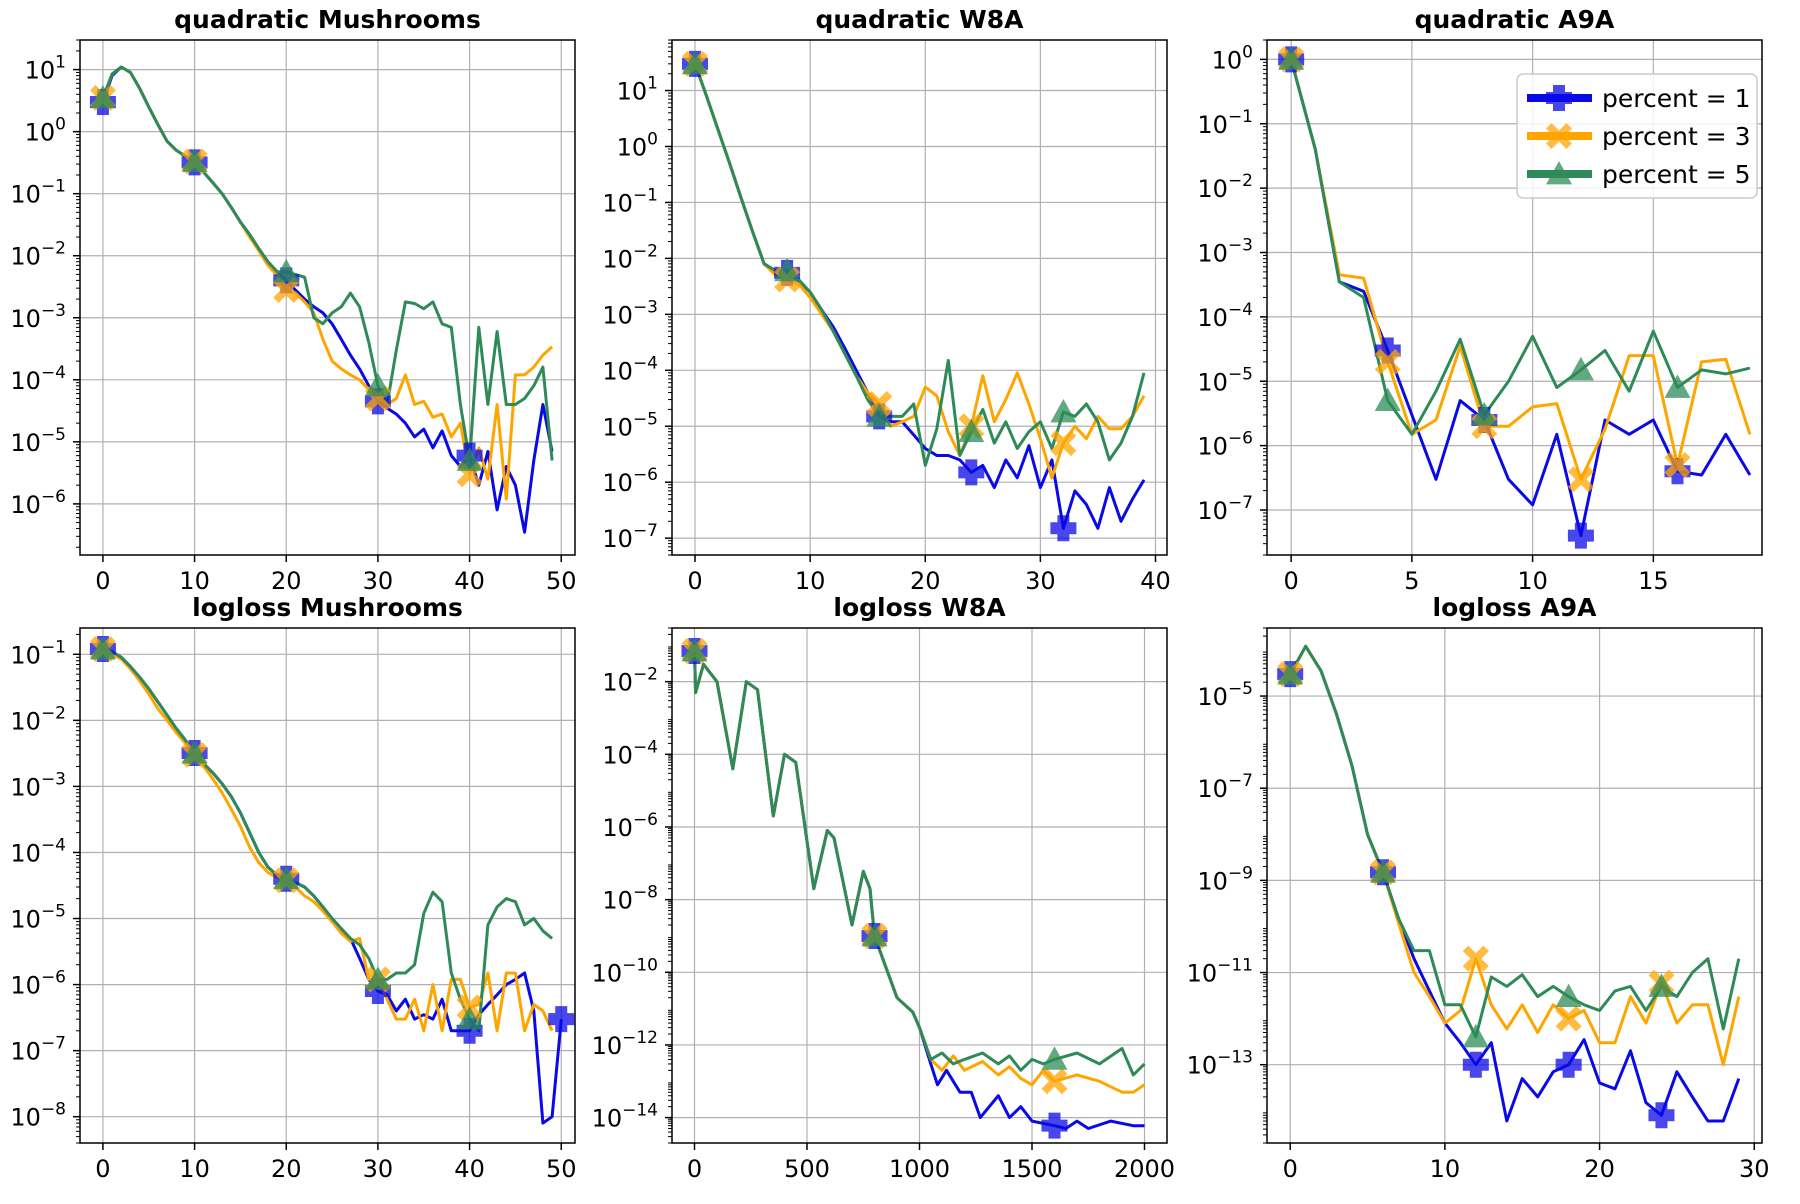 This screenshot has width=1800, height=1204. I want to click on legend: percent = 1 percent = 3 percent = 5, so click(1637, 136).